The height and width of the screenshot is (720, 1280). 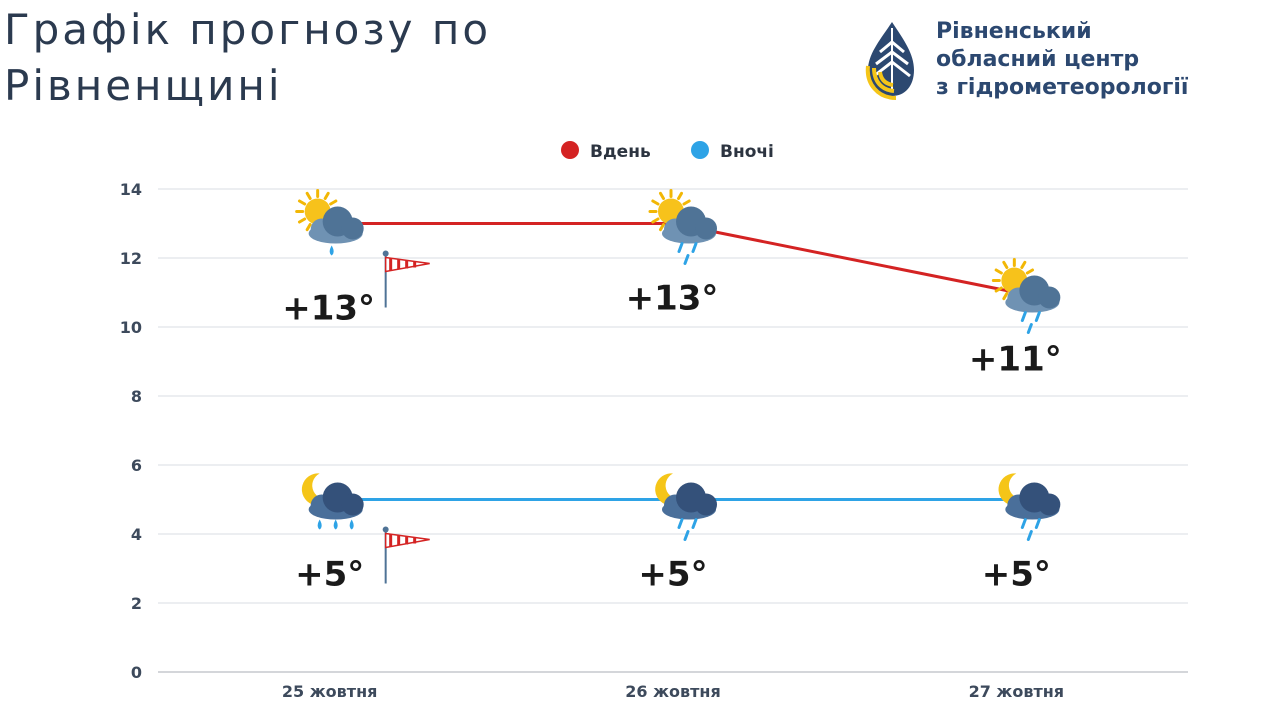 What do you see at coordinates (1015, 360) in the screenshot?
I see `data-label: +11°` at bounding box center [1015, 360].